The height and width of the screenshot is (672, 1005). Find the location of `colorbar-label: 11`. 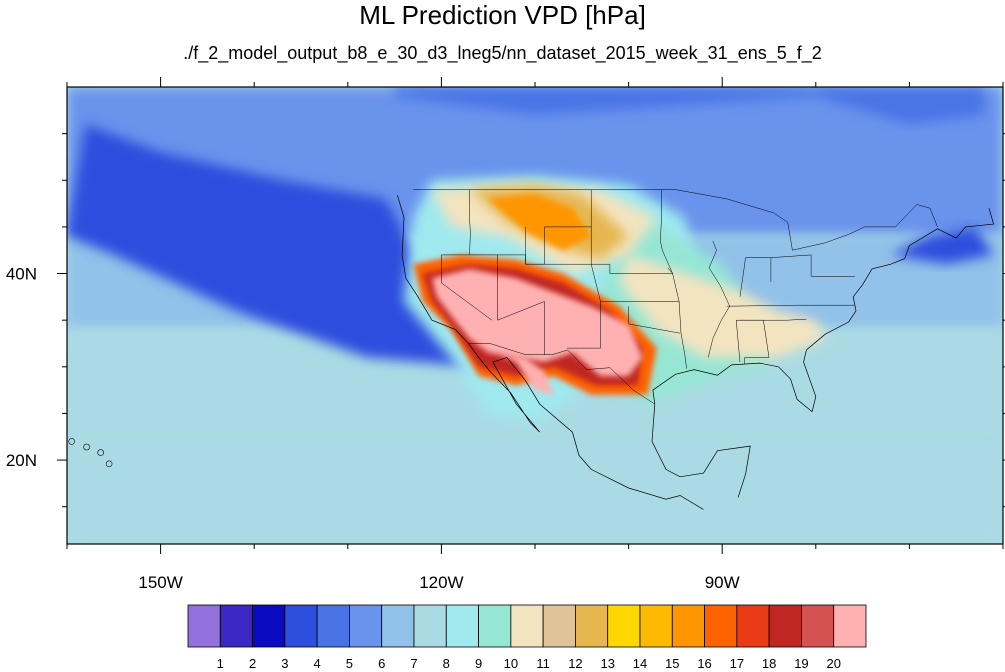

colorbar-label: 11 is located at coordinates (543, 663).